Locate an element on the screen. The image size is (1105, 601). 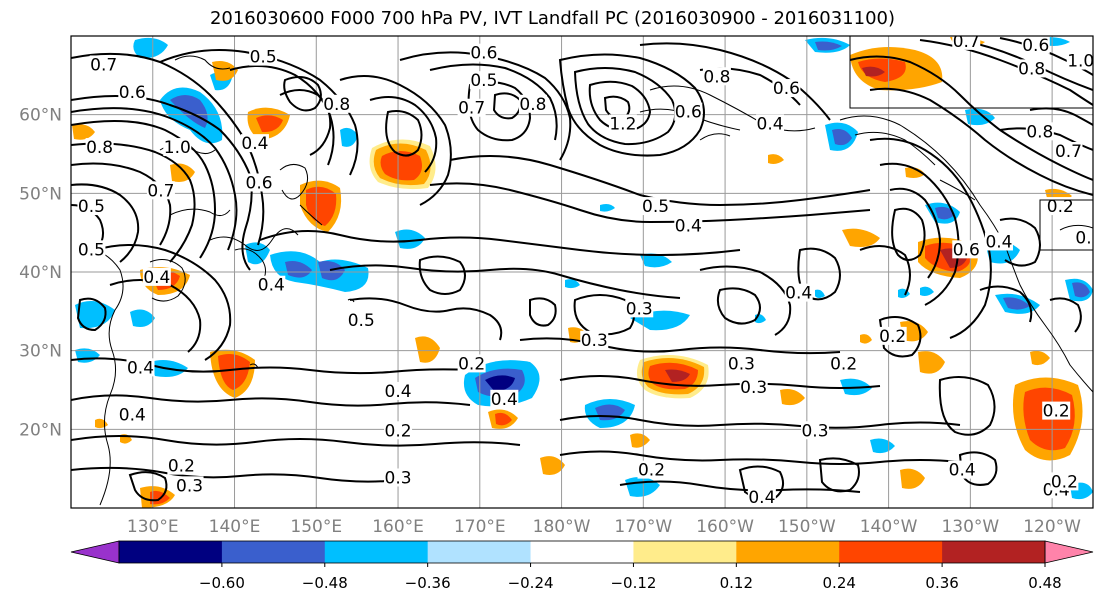
longitude-tick-label: 140°E is located at coordinates (235, 527).